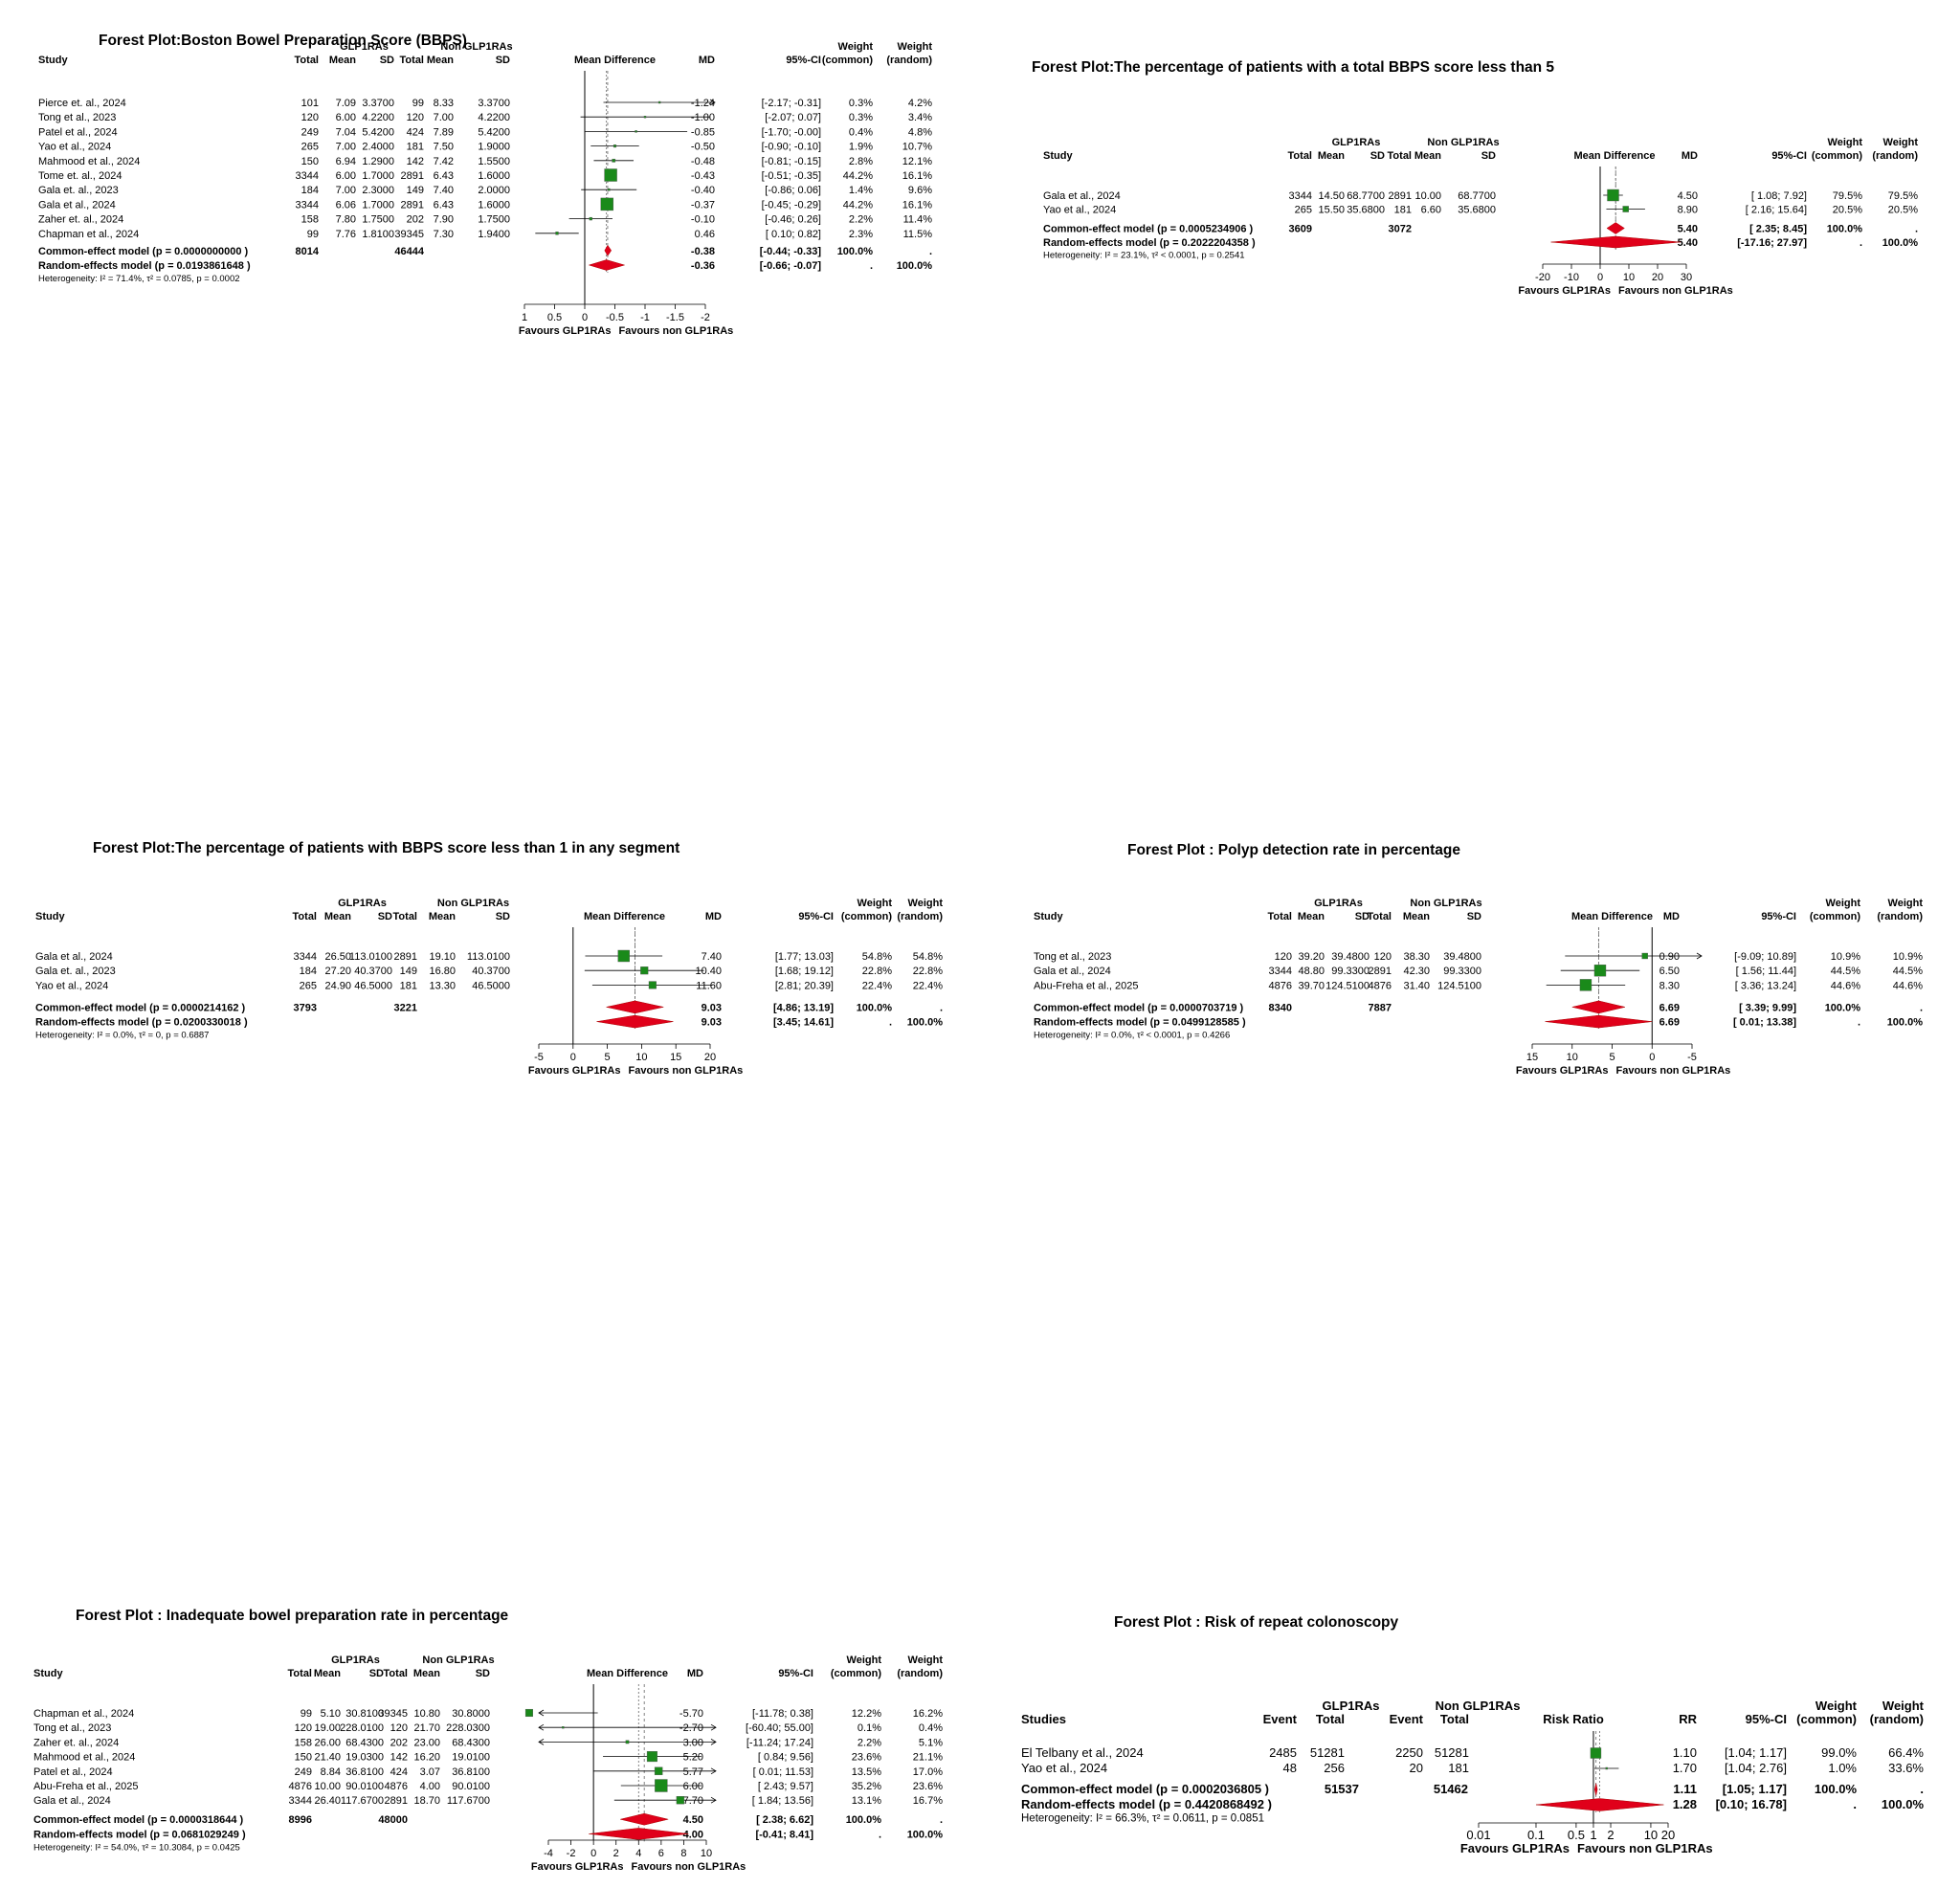 Image resolution: width=1960 pixels, height=1888 pixels. What do you see at coordinates (471, 1743) in the screenshot?
I see `study-value: 68.4300` at bounding box center [471, 1743].